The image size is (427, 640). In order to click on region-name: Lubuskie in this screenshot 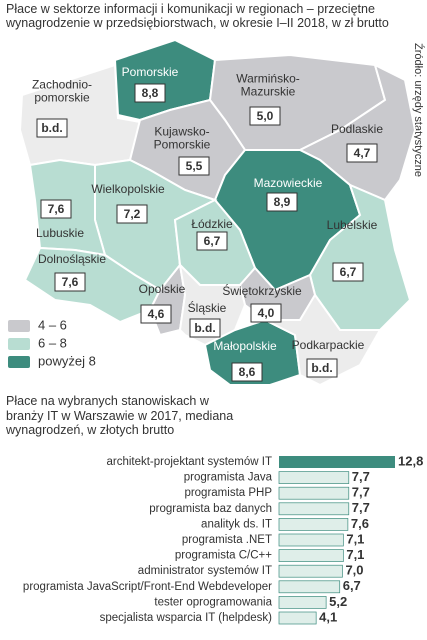, I will do `click(60, 233)`.